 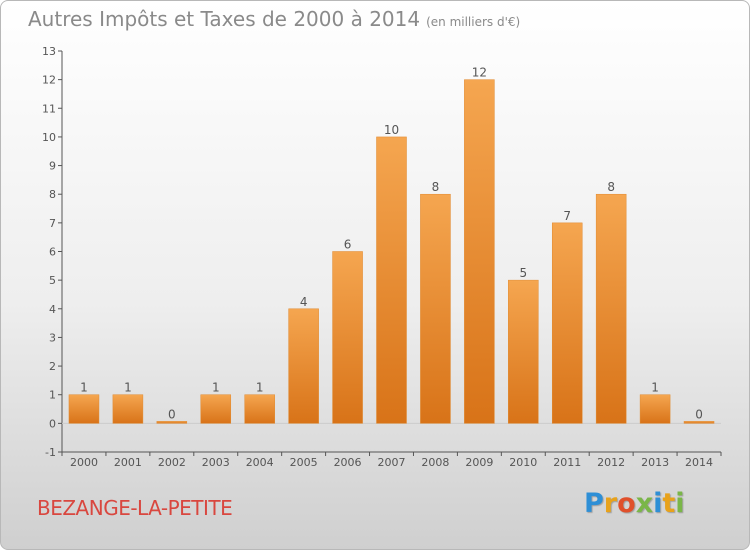 I want to click on y-tick-label: 6, so click(x=52, y=252).